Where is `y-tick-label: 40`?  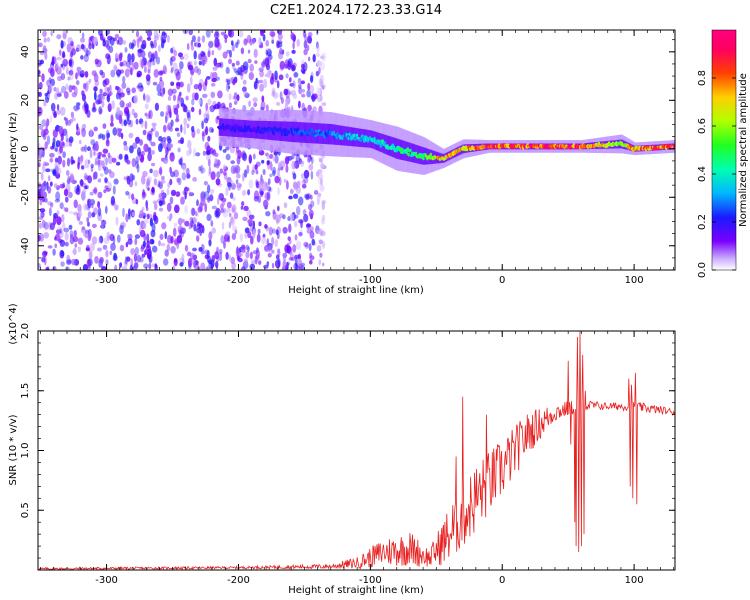 y-tick-label: 40 is located at coordinates (25, 51).